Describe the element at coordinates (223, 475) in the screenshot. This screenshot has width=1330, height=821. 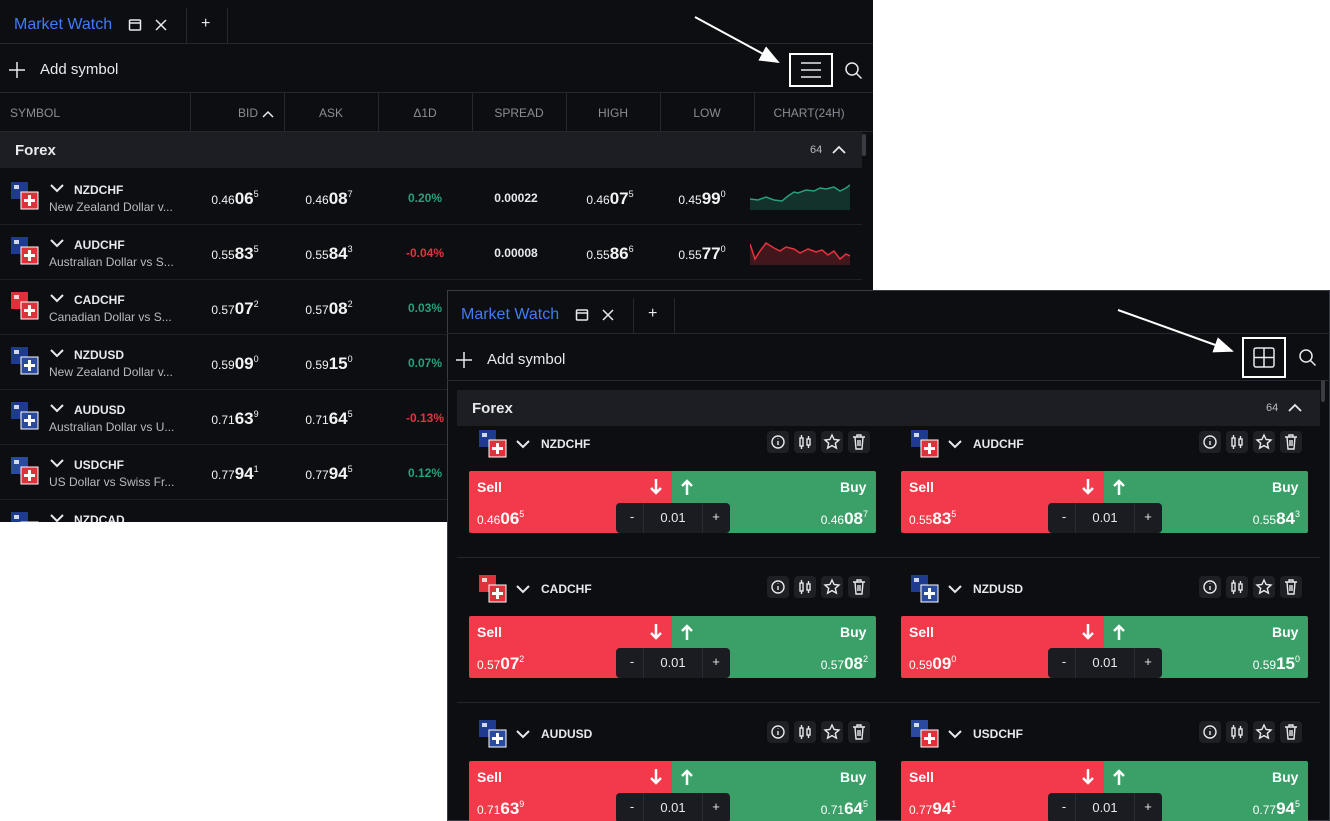
I see `price-prefix: 0.77` at that location.